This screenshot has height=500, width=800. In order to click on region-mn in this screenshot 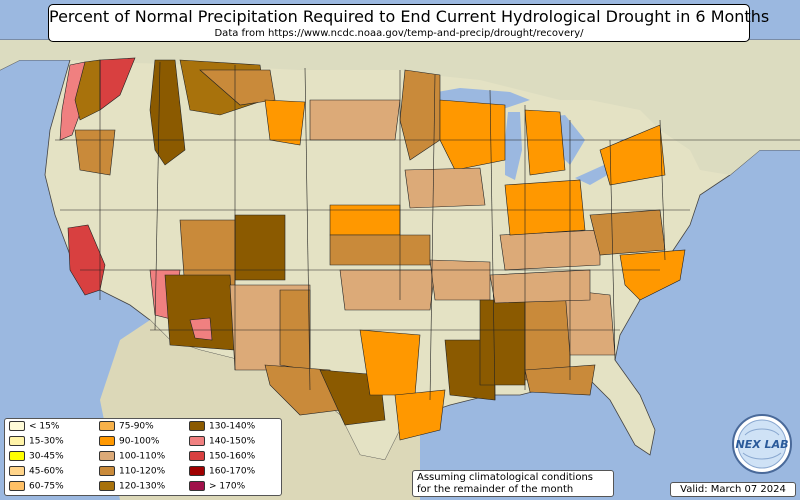, I will do `click(420, 115)`.